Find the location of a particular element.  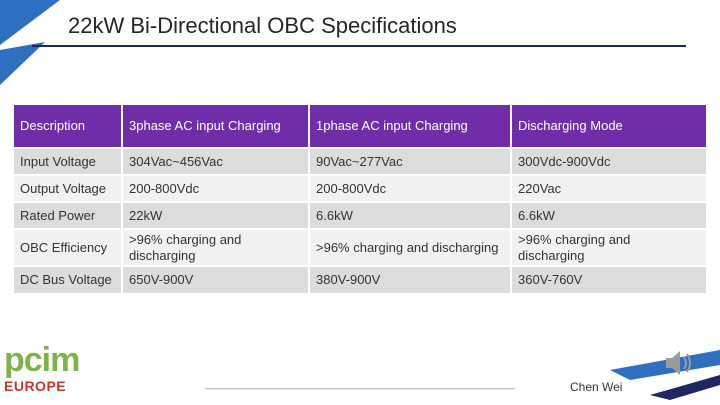

table-row: Rated Power 22kW 6.6kW 6.6kW is located at coordinates (360, 215).